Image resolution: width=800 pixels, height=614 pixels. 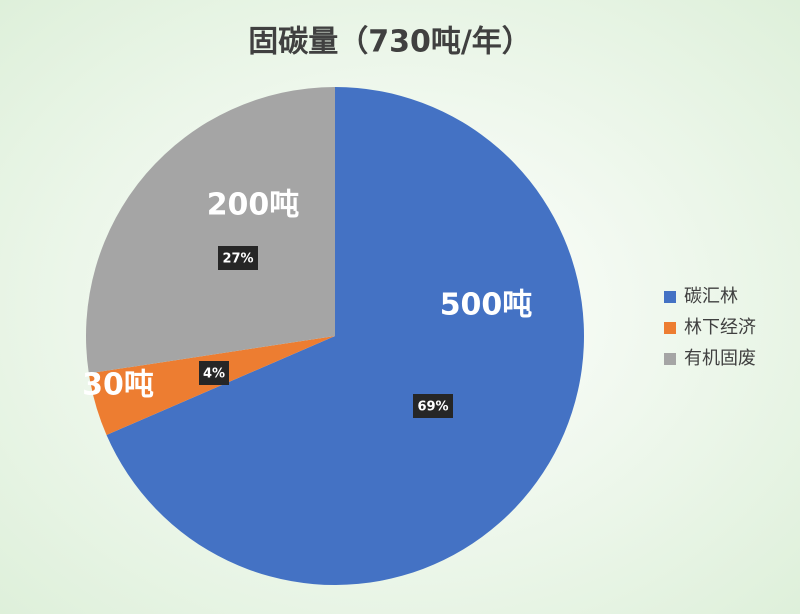 I want to click on chart-title: 固碳量（730吨/年）, so click(x=390, y=42).